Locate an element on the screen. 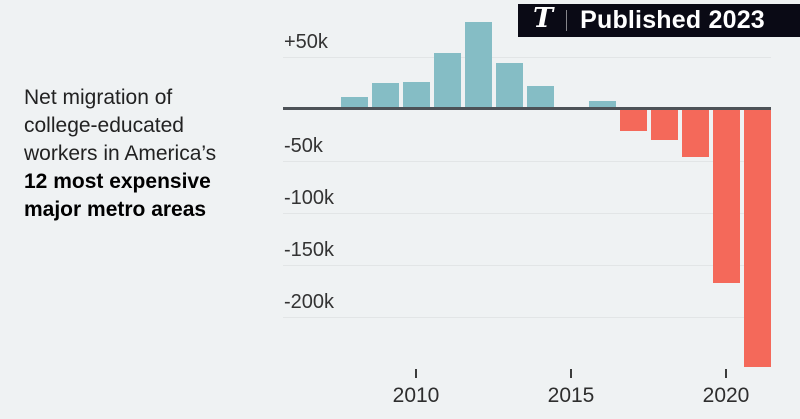 This screenshot has width=800, height=419. bar-2017 is located at coordinates (633, 120).